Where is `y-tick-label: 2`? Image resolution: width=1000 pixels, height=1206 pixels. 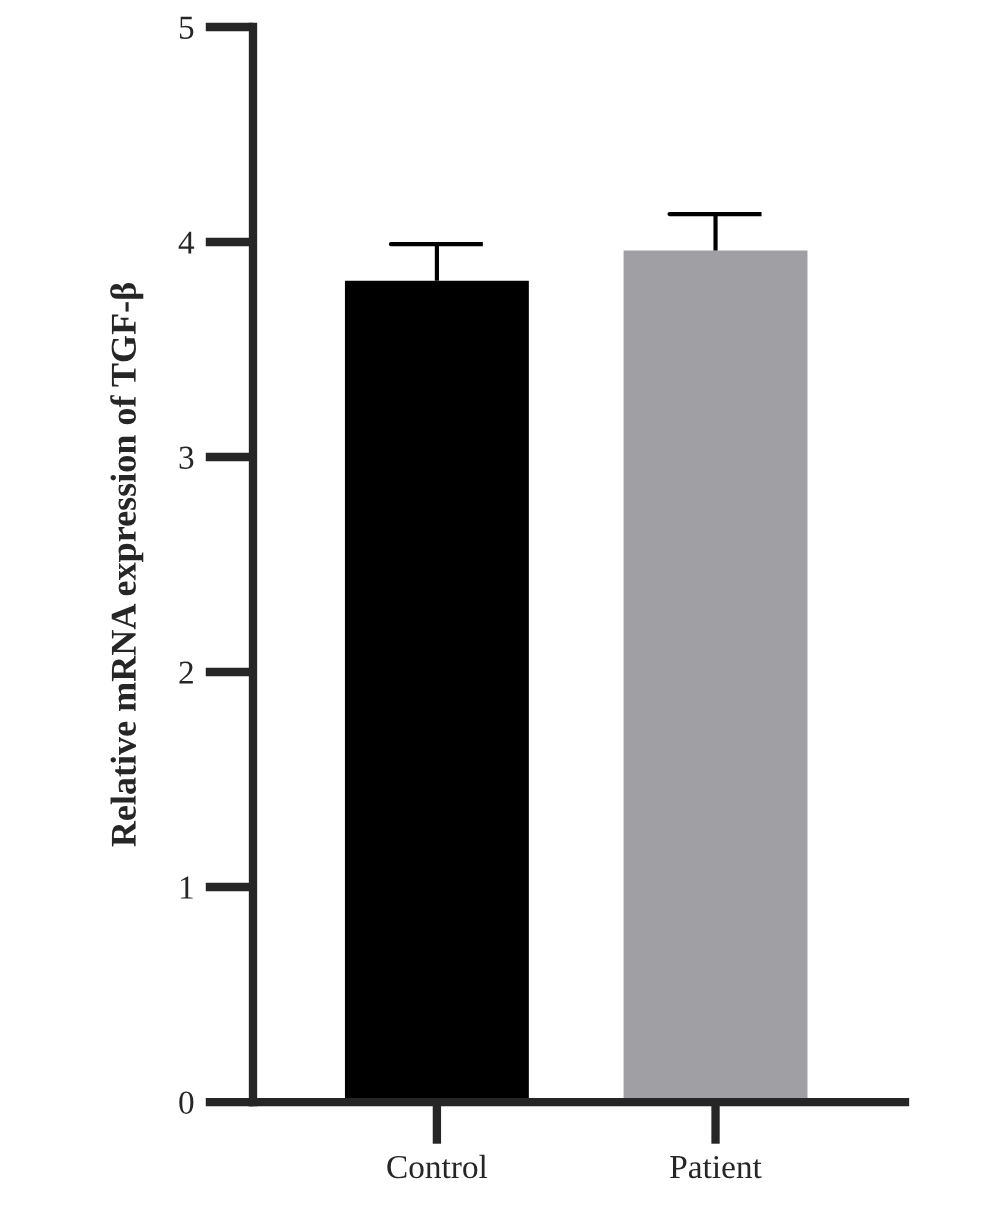 y-tick-label: 2 is located at coordinates (186, 672).